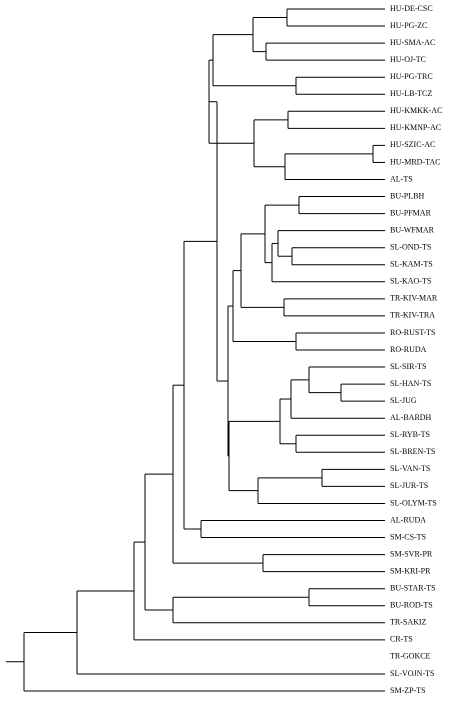 The image size is (474, 704). Describe the element at coordinates (411, 8) in the screenshot. I see `leaf-label: HU-DE-CSC` at that location.